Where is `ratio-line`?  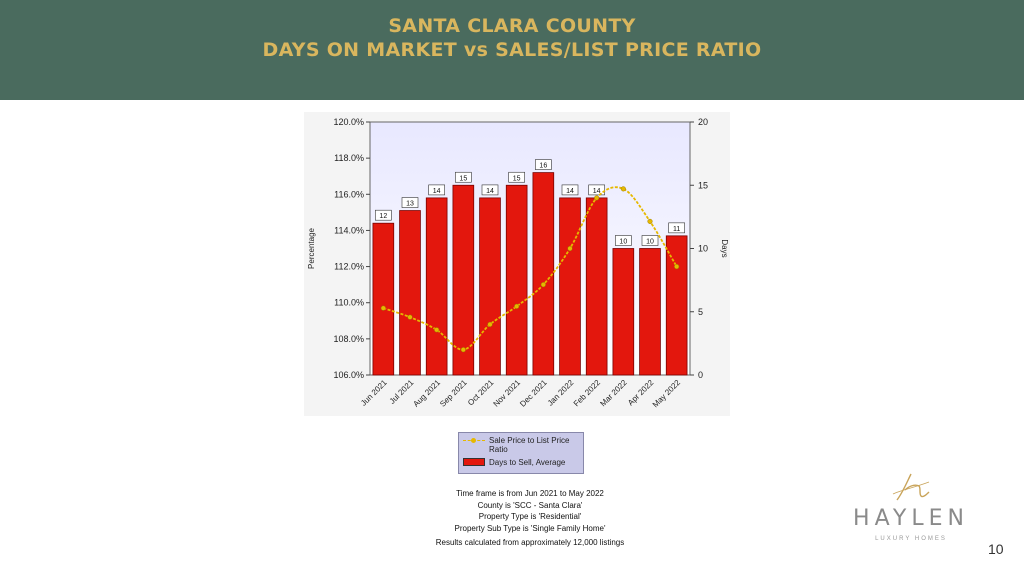
ratio-line is located at coordinates (530, 268).